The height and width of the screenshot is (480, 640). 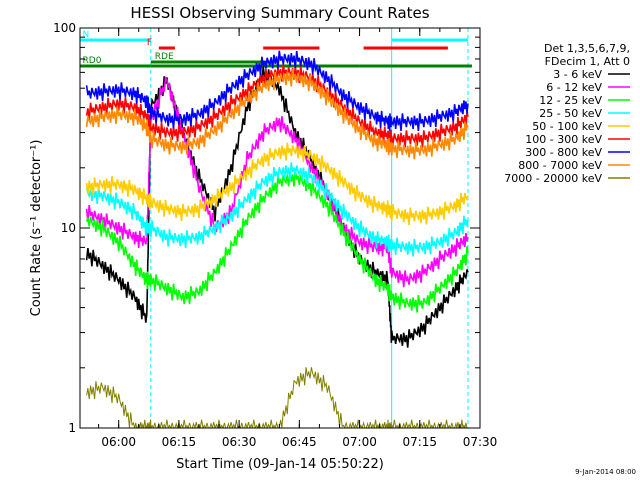 What do you see at coordinates (605, 472) in the screenshot?
I see `footer-timestamp: 9-Jan-2014 08:00` at bounding box center [605, 472].